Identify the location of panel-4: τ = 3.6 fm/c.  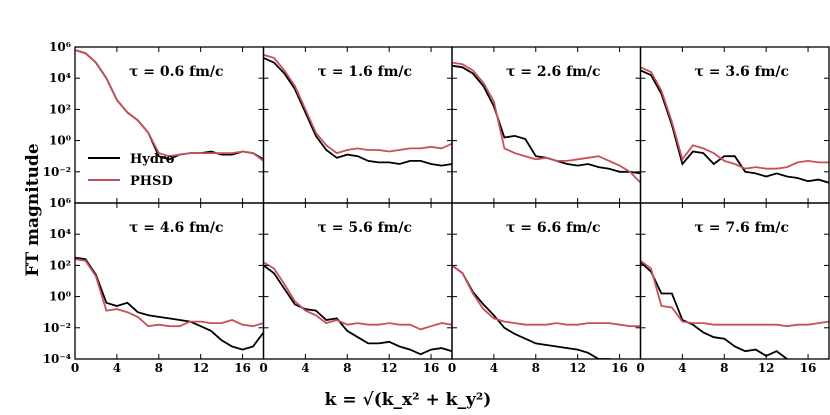
(734, 125).